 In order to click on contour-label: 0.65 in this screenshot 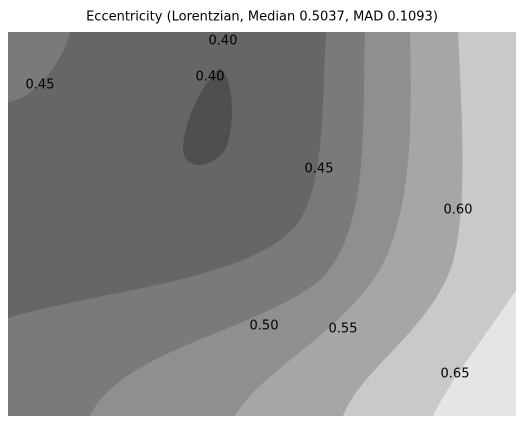, I will do `click(455, 374)`.